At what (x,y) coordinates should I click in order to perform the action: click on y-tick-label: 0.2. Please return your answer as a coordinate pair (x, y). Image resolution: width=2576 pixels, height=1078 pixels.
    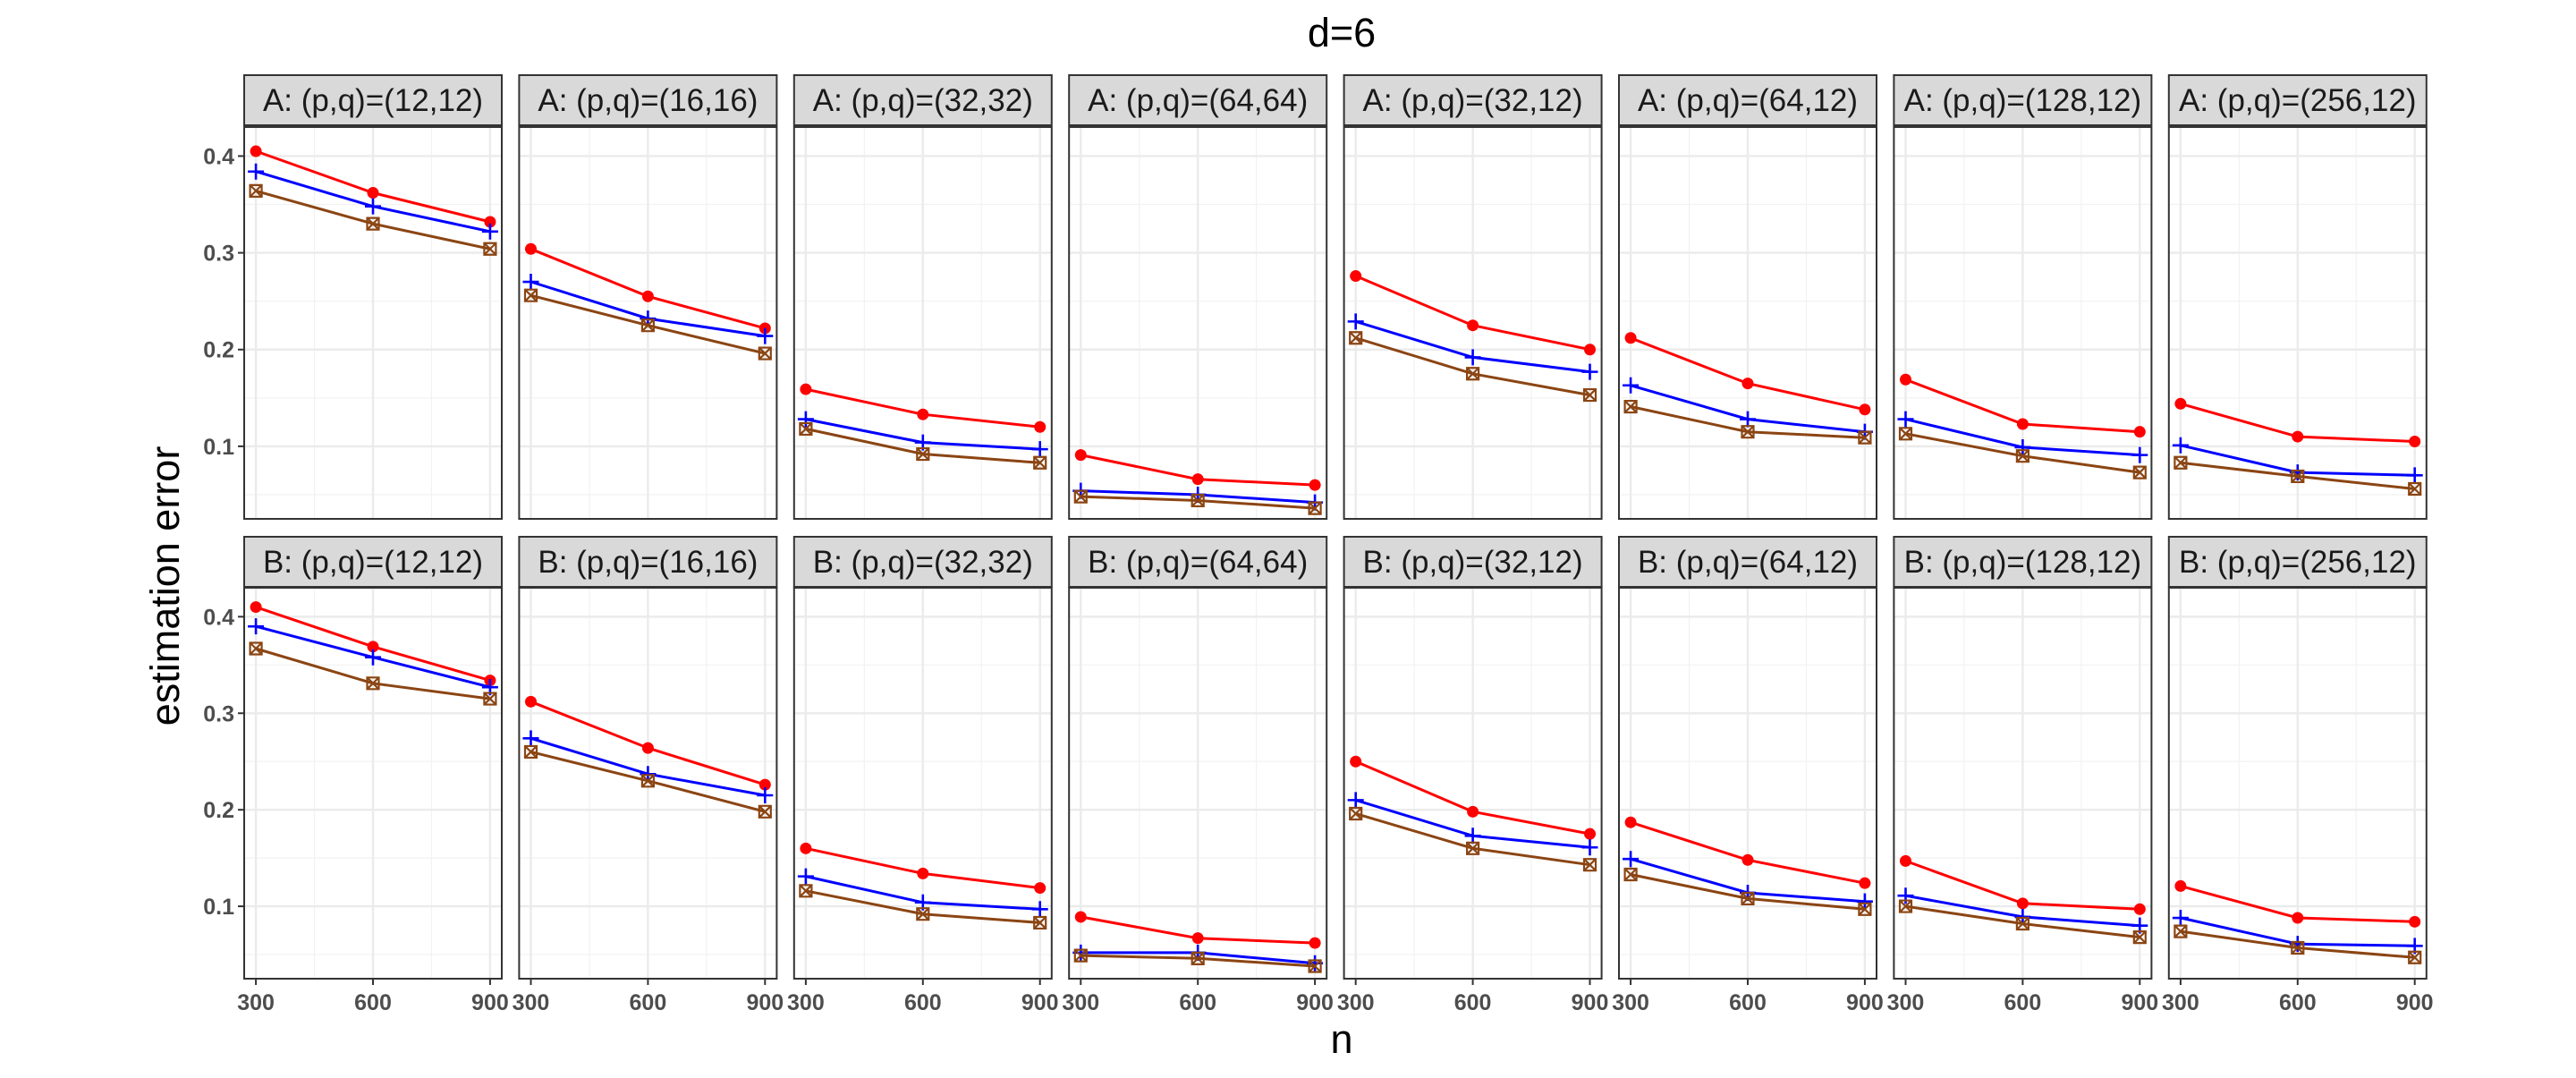
    Looking at the image, I should click on (218, 350).